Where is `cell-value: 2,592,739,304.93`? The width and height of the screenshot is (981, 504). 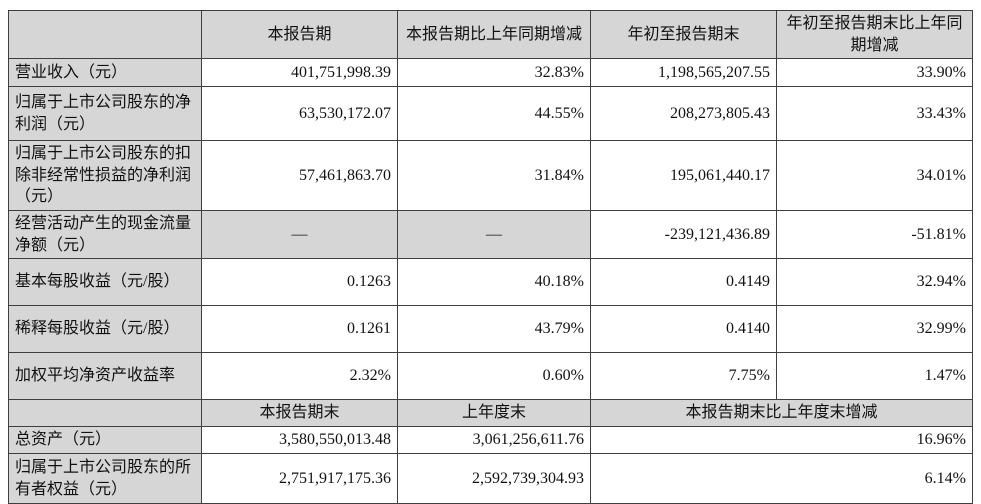
cell-value: 2,592,739,304.93 is located at coordinates (494, 478).